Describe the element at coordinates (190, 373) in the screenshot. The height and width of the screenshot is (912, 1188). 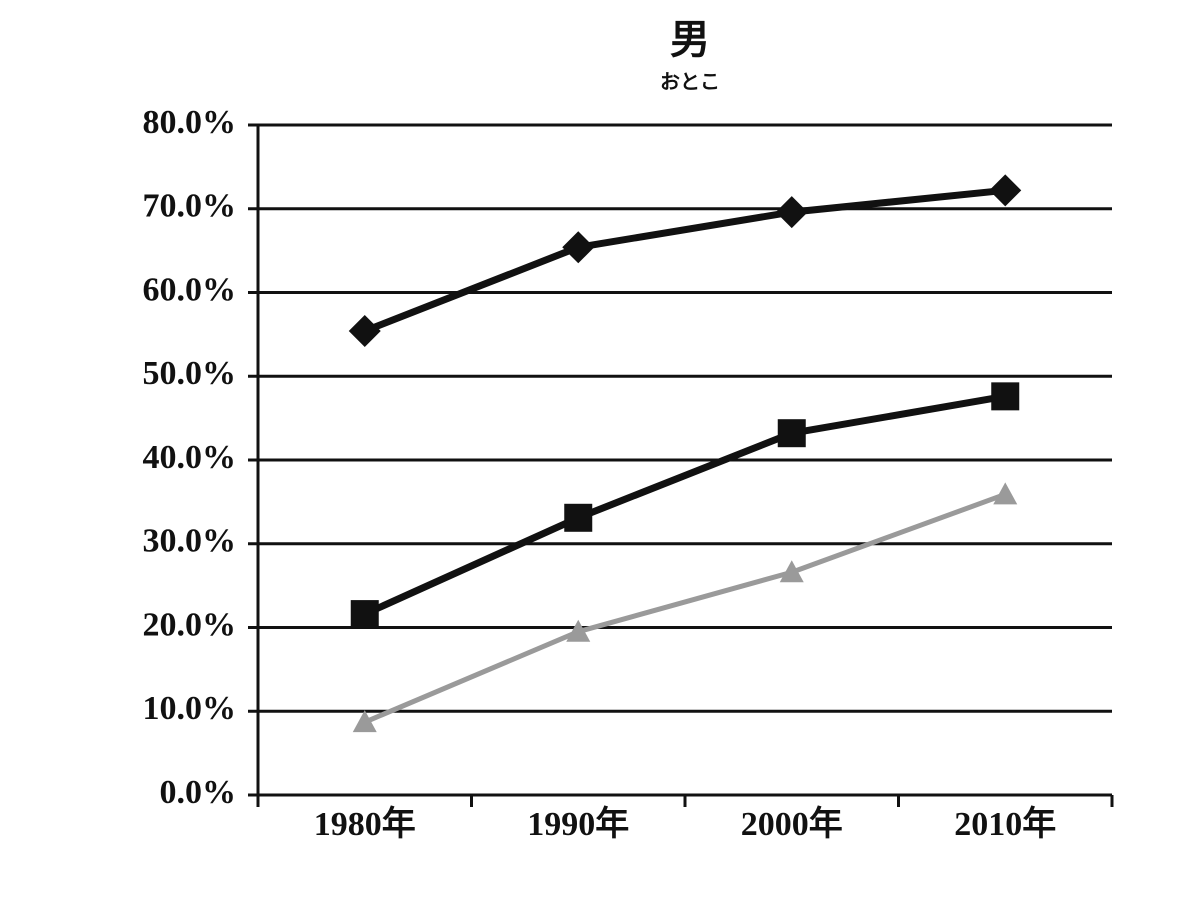
I see `y-tick-label: 50.0%` at that location.